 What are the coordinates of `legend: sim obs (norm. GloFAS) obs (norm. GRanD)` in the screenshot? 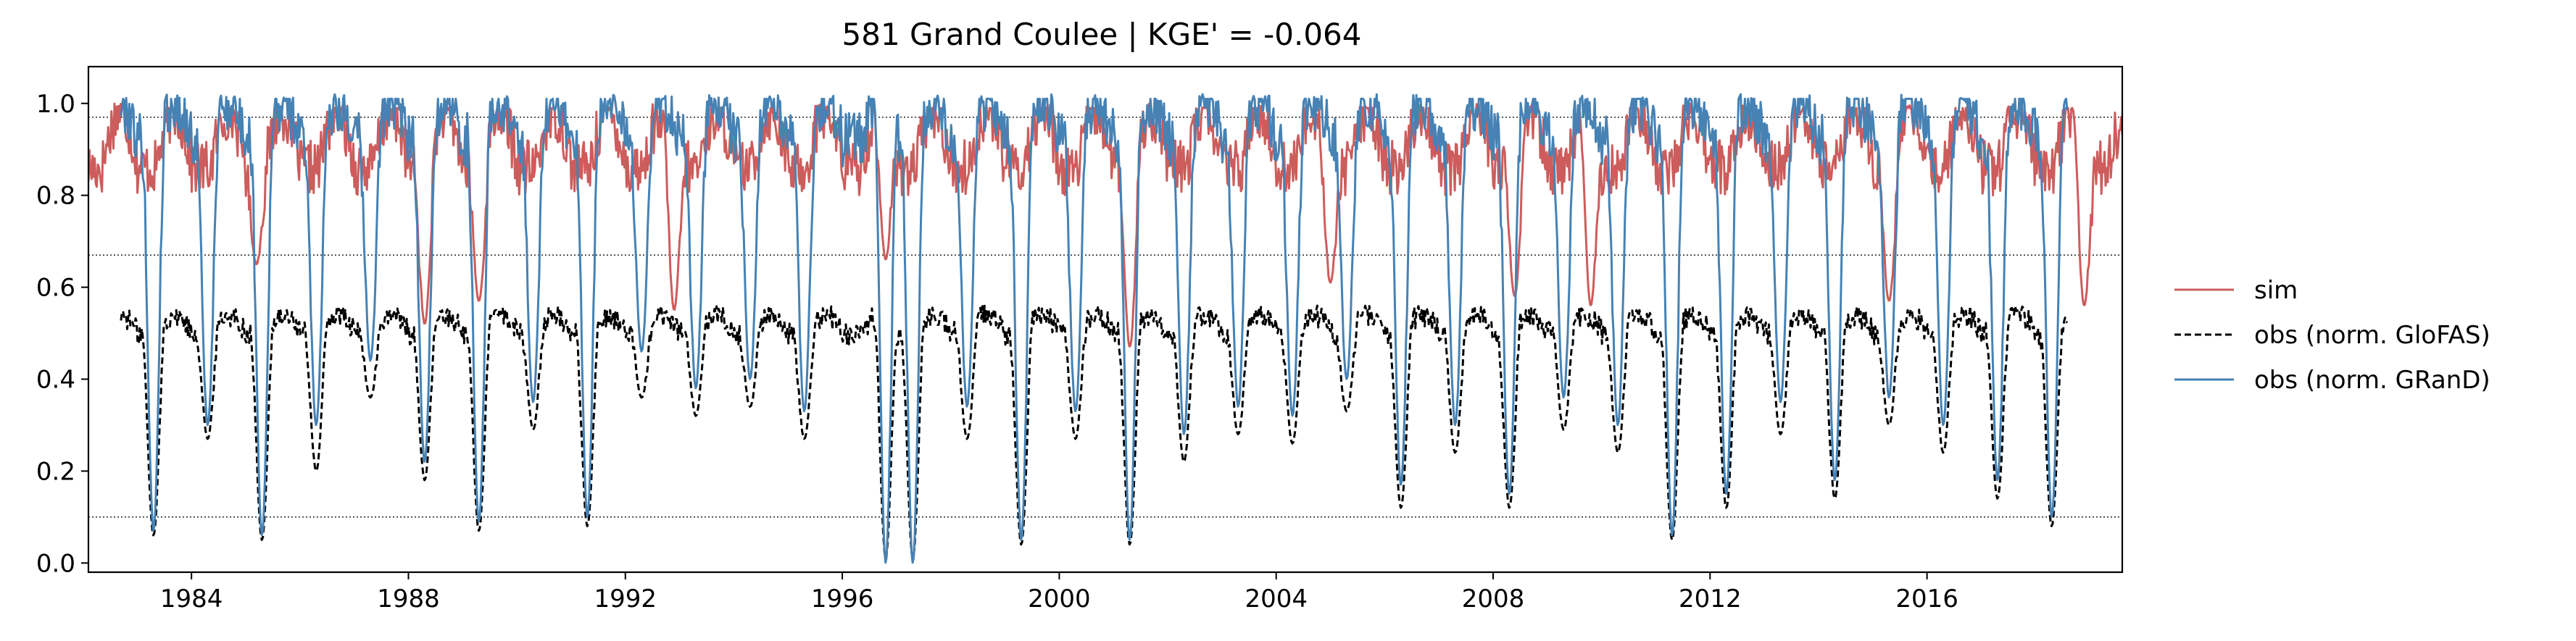 It's located at (2332, 335).